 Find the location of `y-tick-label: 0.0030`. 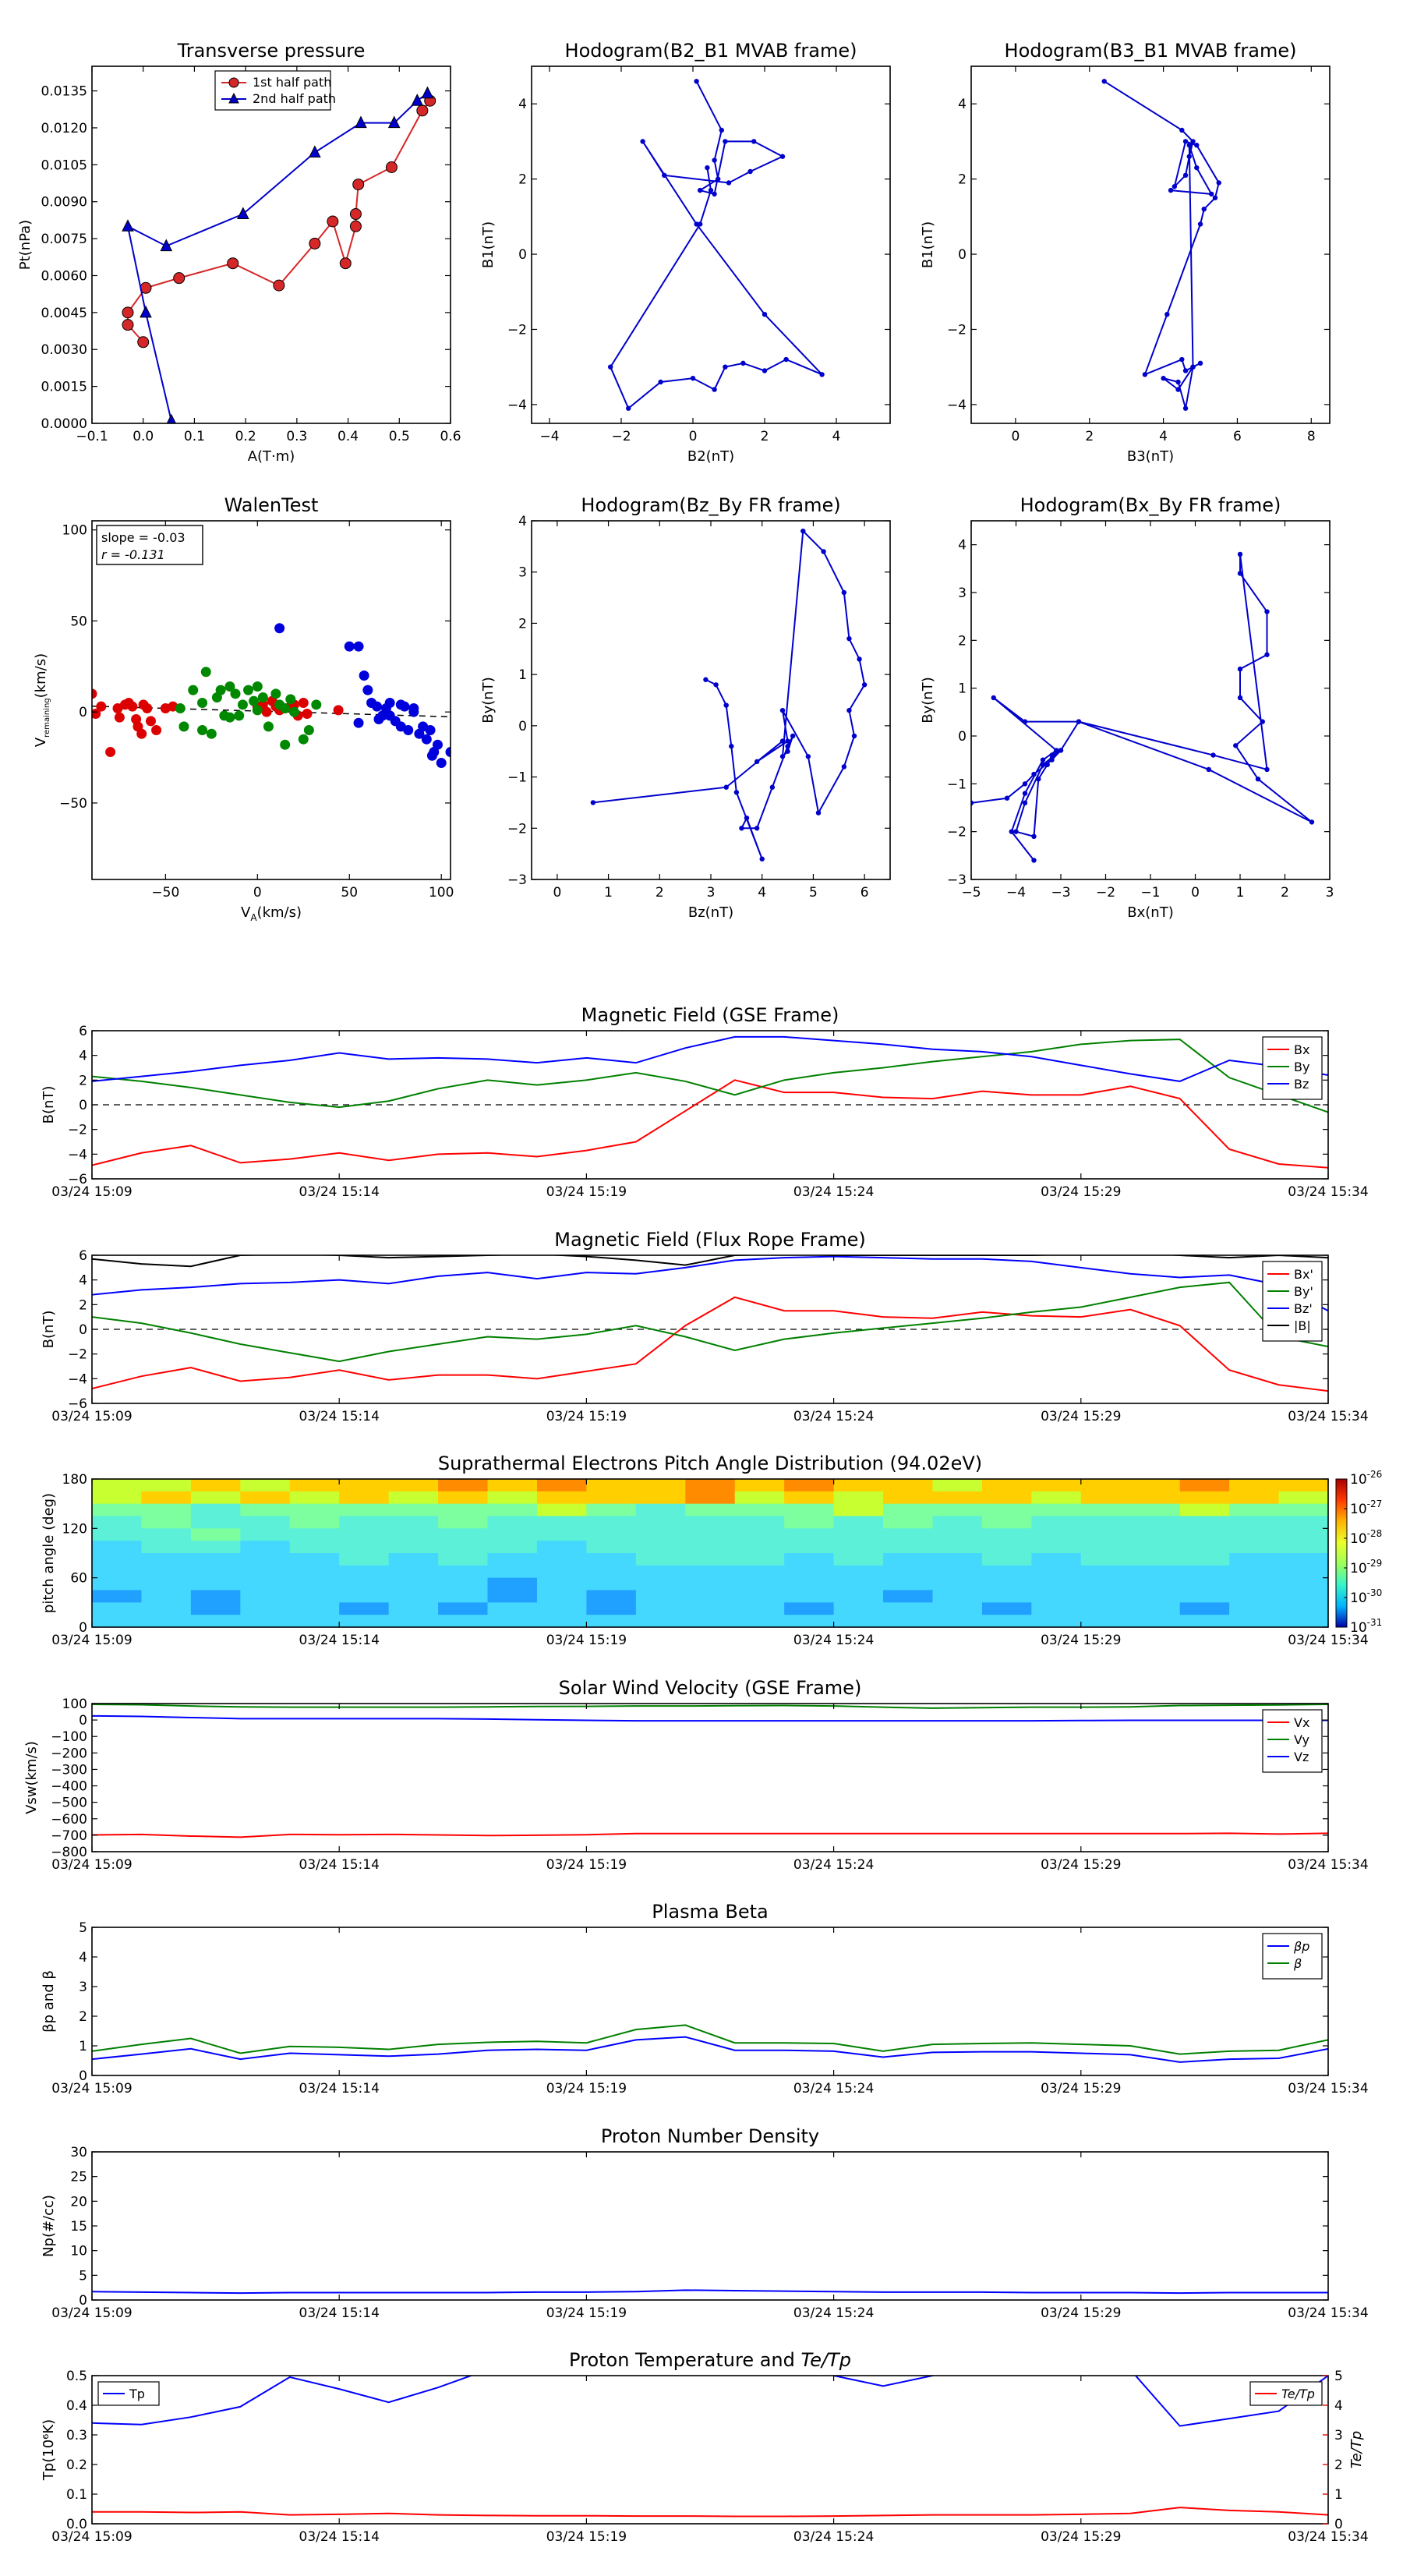

y-tick-label: 0.0030 is located at coordinates (64, 350).